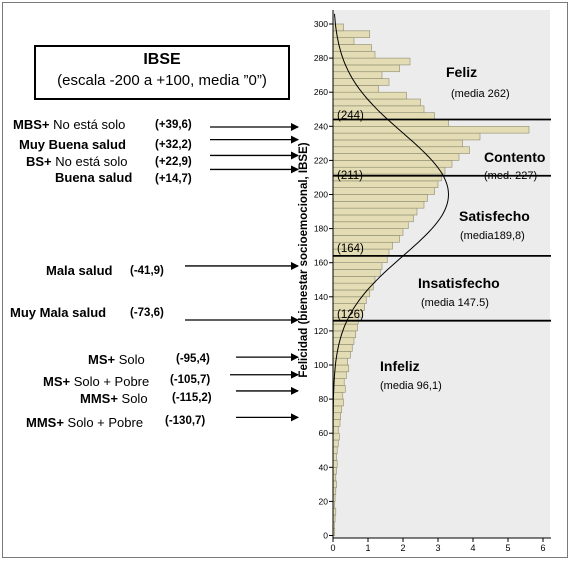 The width and height of the screenshot is (572, 562). I want to click on group-value: (-115,2), so click(192, 398).